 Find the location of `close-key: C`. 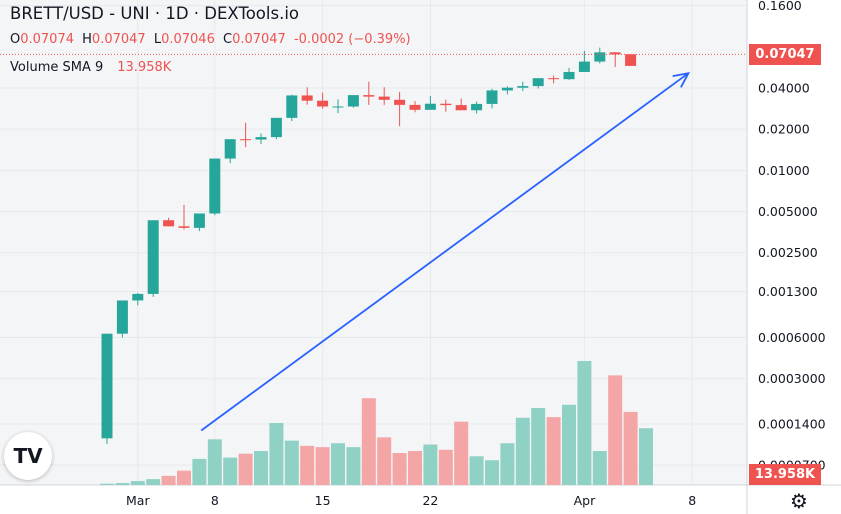

close-key: C is located at coordinates (227, 39).